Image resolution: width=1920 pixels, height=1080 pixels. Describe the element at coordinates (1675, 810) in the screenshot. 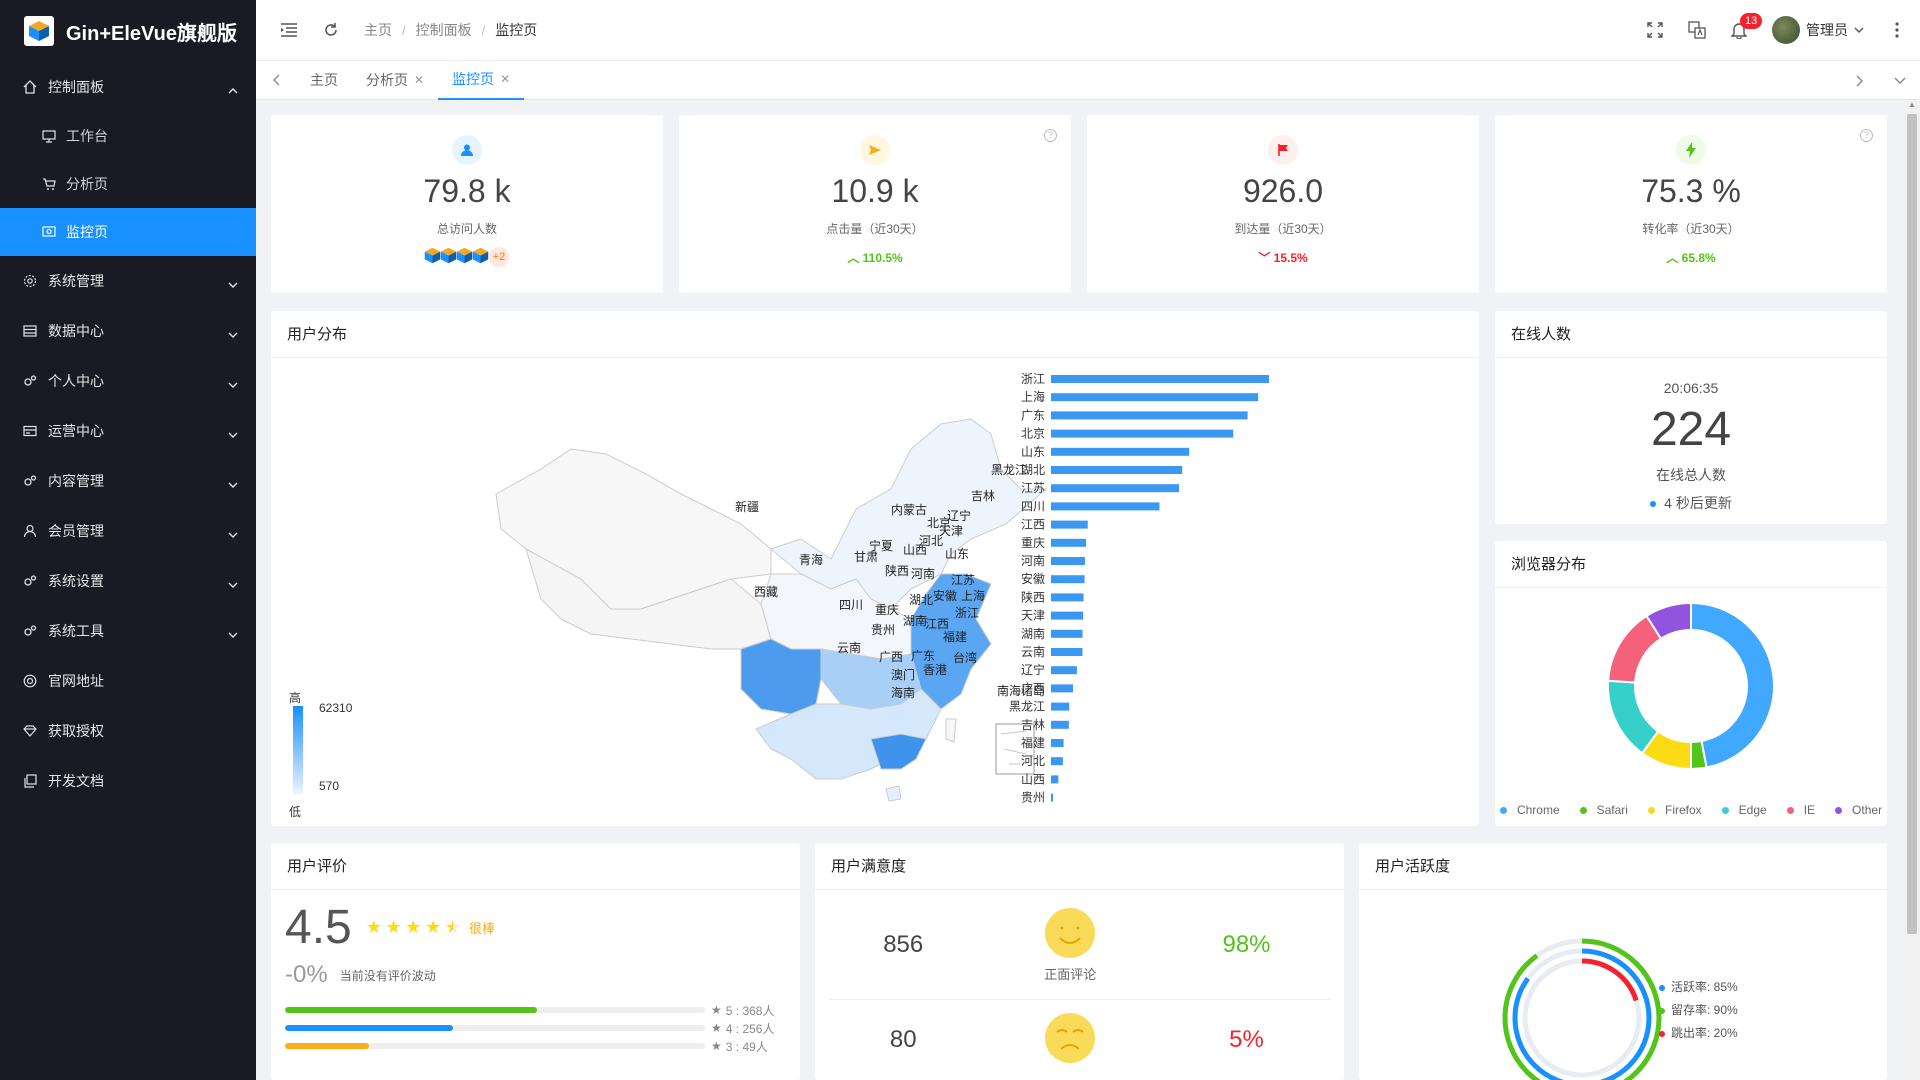

I see `legend-item: Firefox` at that location.